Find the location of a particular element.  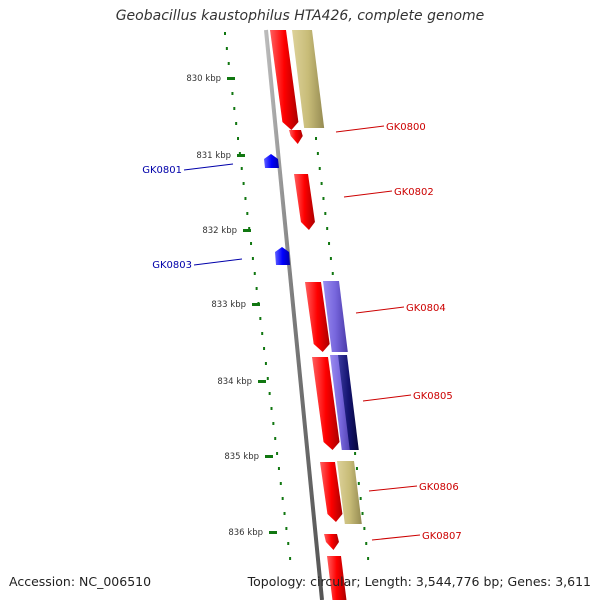

gene-label: GK0801 is located at coordinates (162, 170).